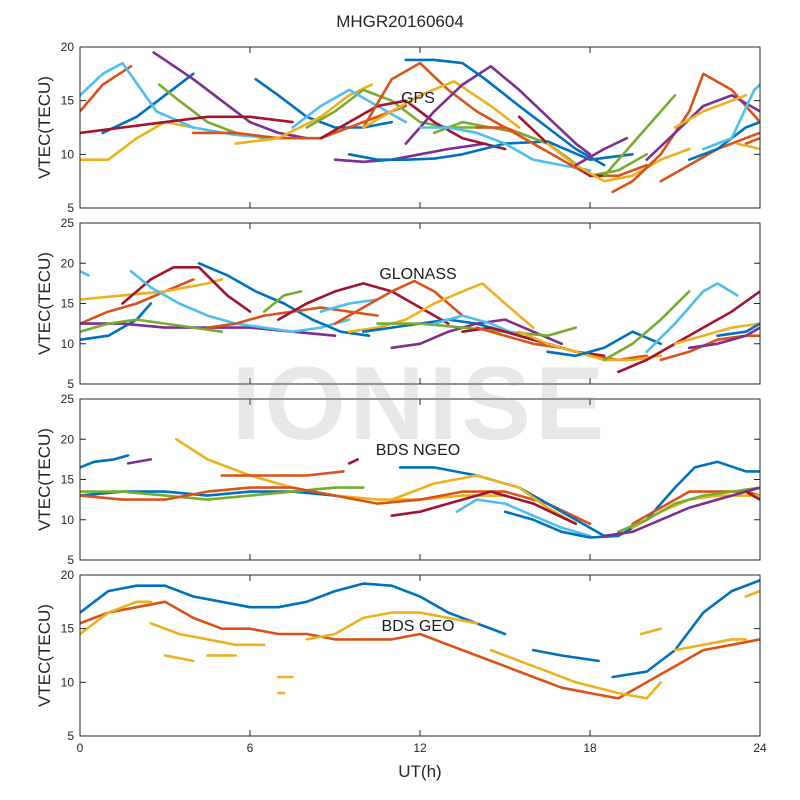 The height and width of the screenshot is (800, 800). What do you see at coordinates (590, 748) in the screenshot?
I see `x-tick-label: 18` at bounding box center [590, 748].